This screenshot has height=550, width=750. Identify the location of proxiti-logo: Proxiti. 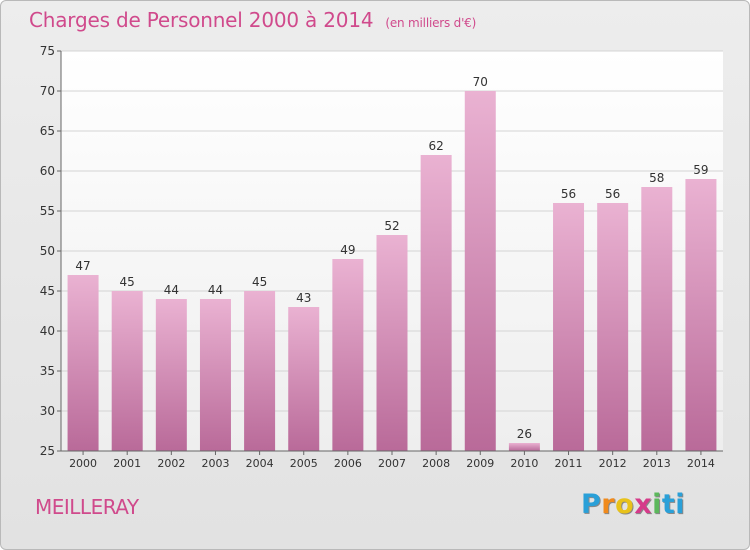
(633, 504).